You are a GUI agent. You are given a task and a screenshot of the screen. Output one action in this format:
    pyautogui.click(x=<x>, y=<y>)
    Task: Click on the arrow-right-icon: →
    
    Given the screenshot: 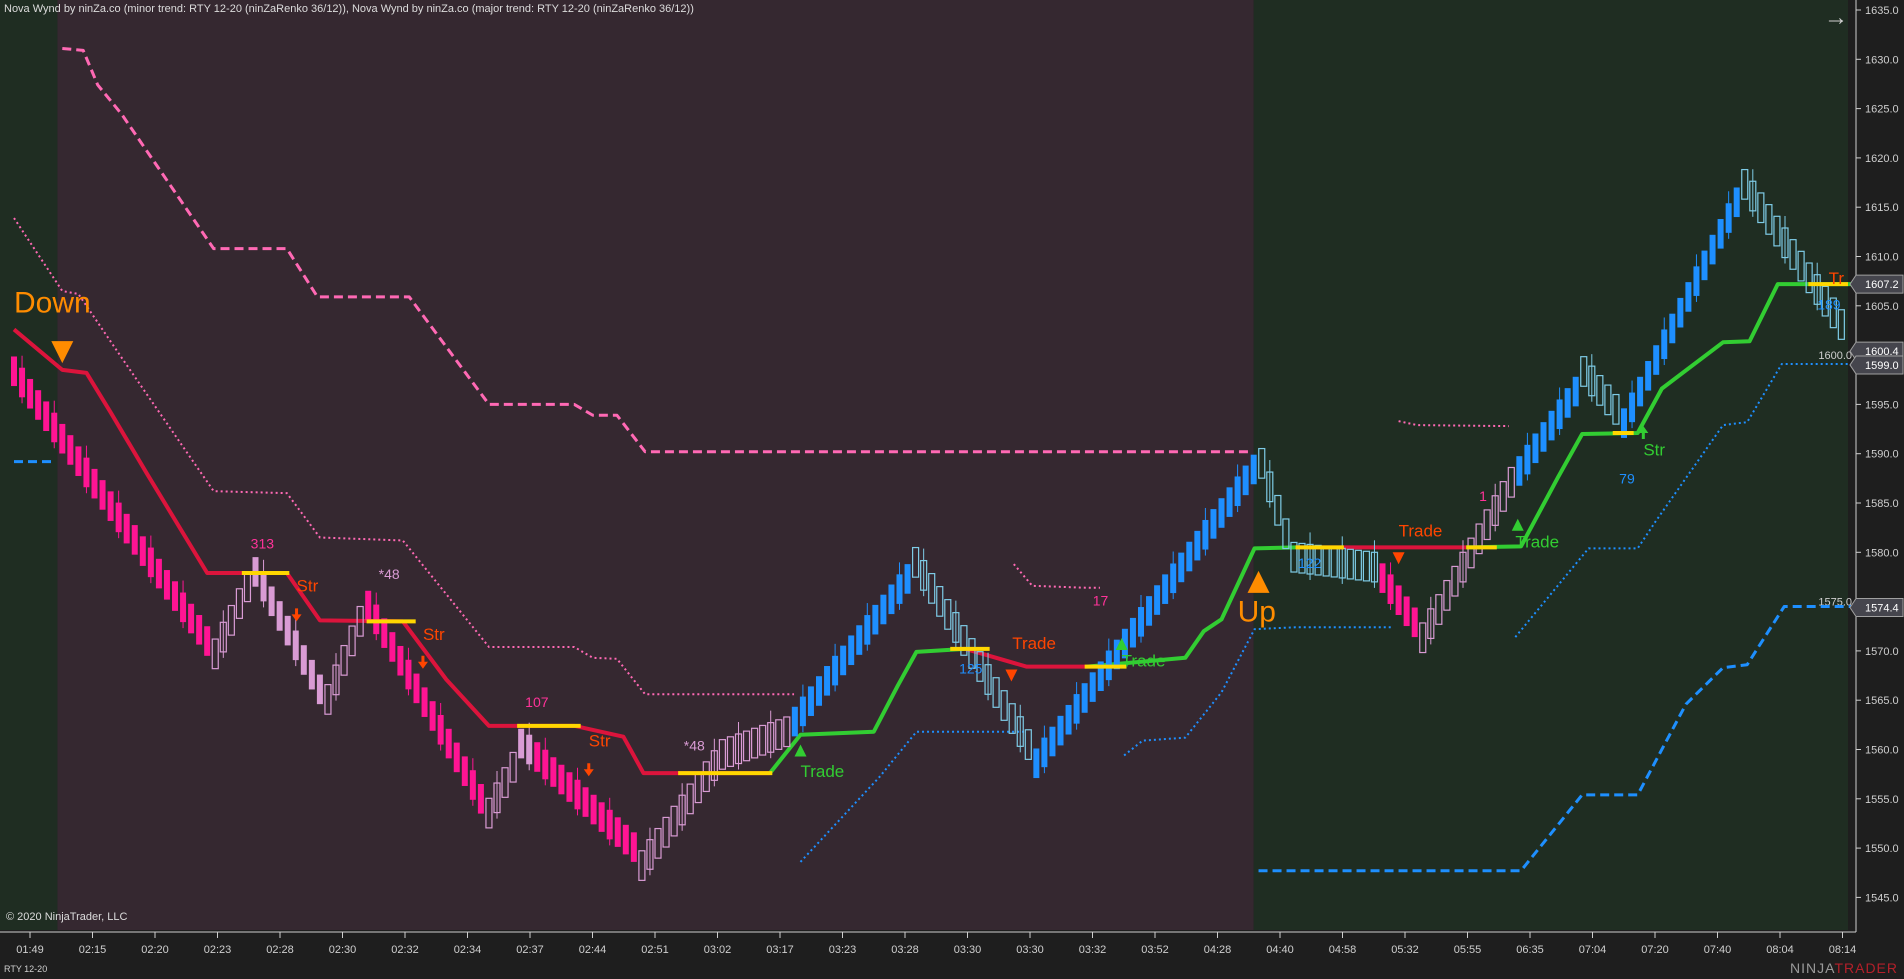 What is the action you would take?
    pyautogui.click(x=1836, y=17)
    